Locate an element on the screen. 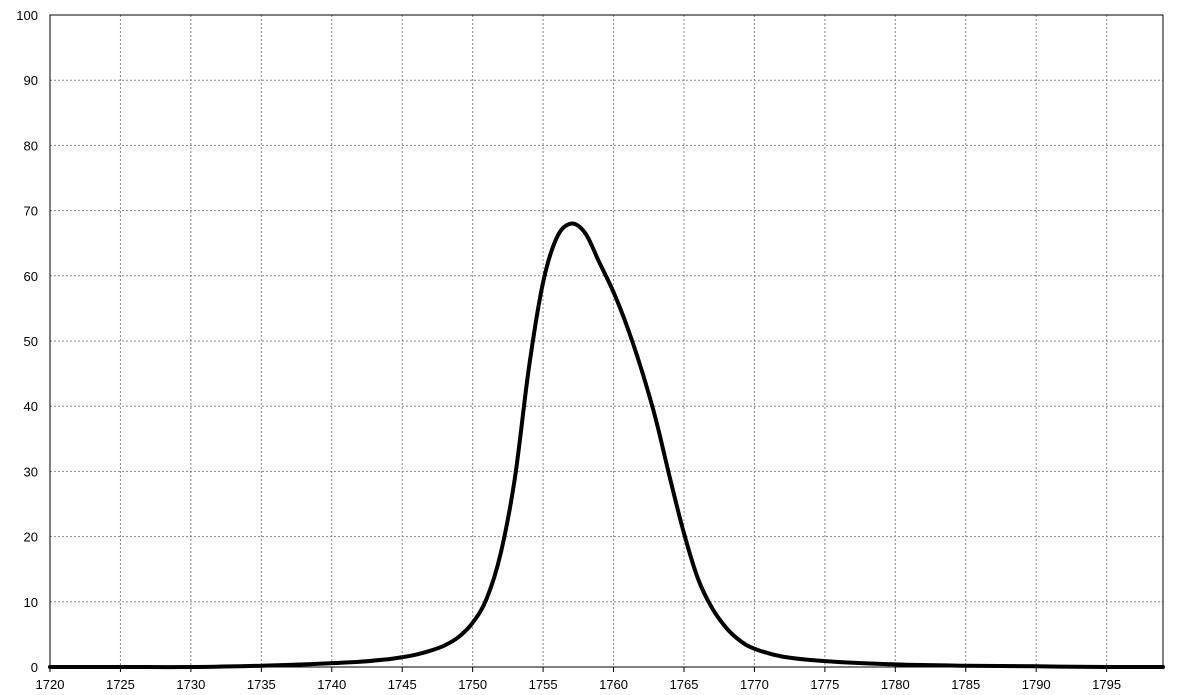 Image resolution: width=1186 pixels, height=695 pixels. y-axis-ticks: 0 10 20 30 40 50 60 70 80 90 100 is located at coordinates (27, 341).